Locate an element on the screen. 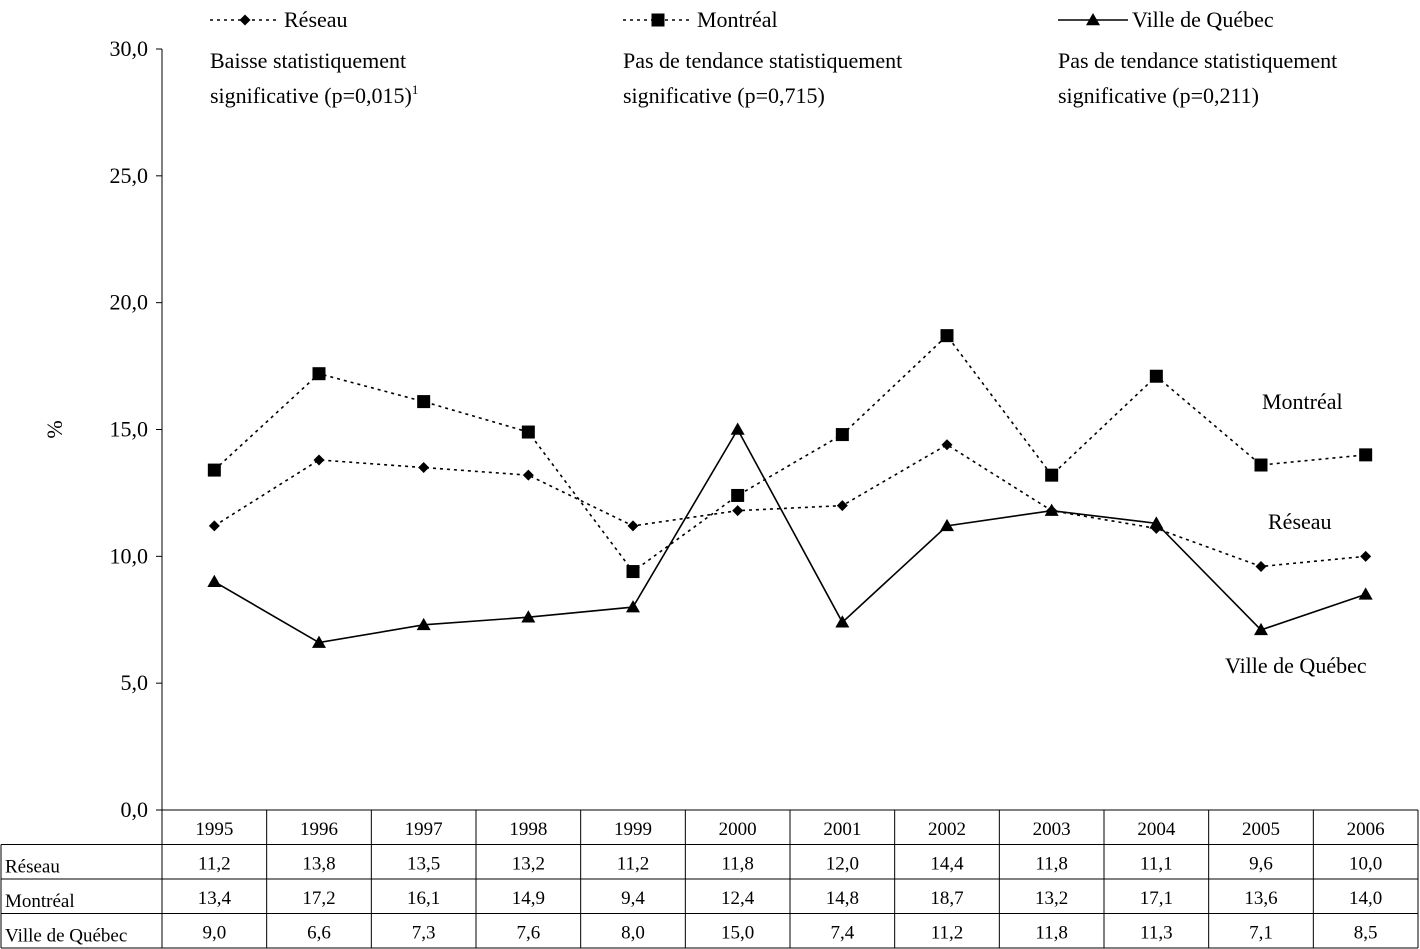 The height and width of the screenshot is (949, 1420). table-cell: 7,1 is located at coordinates (1261, 933).